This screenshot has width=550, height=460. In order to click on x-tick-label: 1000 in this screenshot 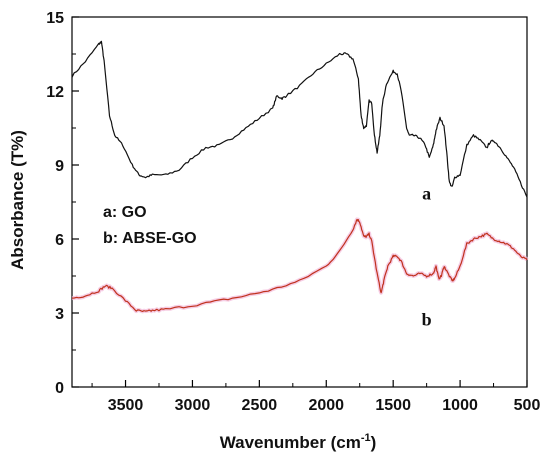, I will do `click(460, 405)`.